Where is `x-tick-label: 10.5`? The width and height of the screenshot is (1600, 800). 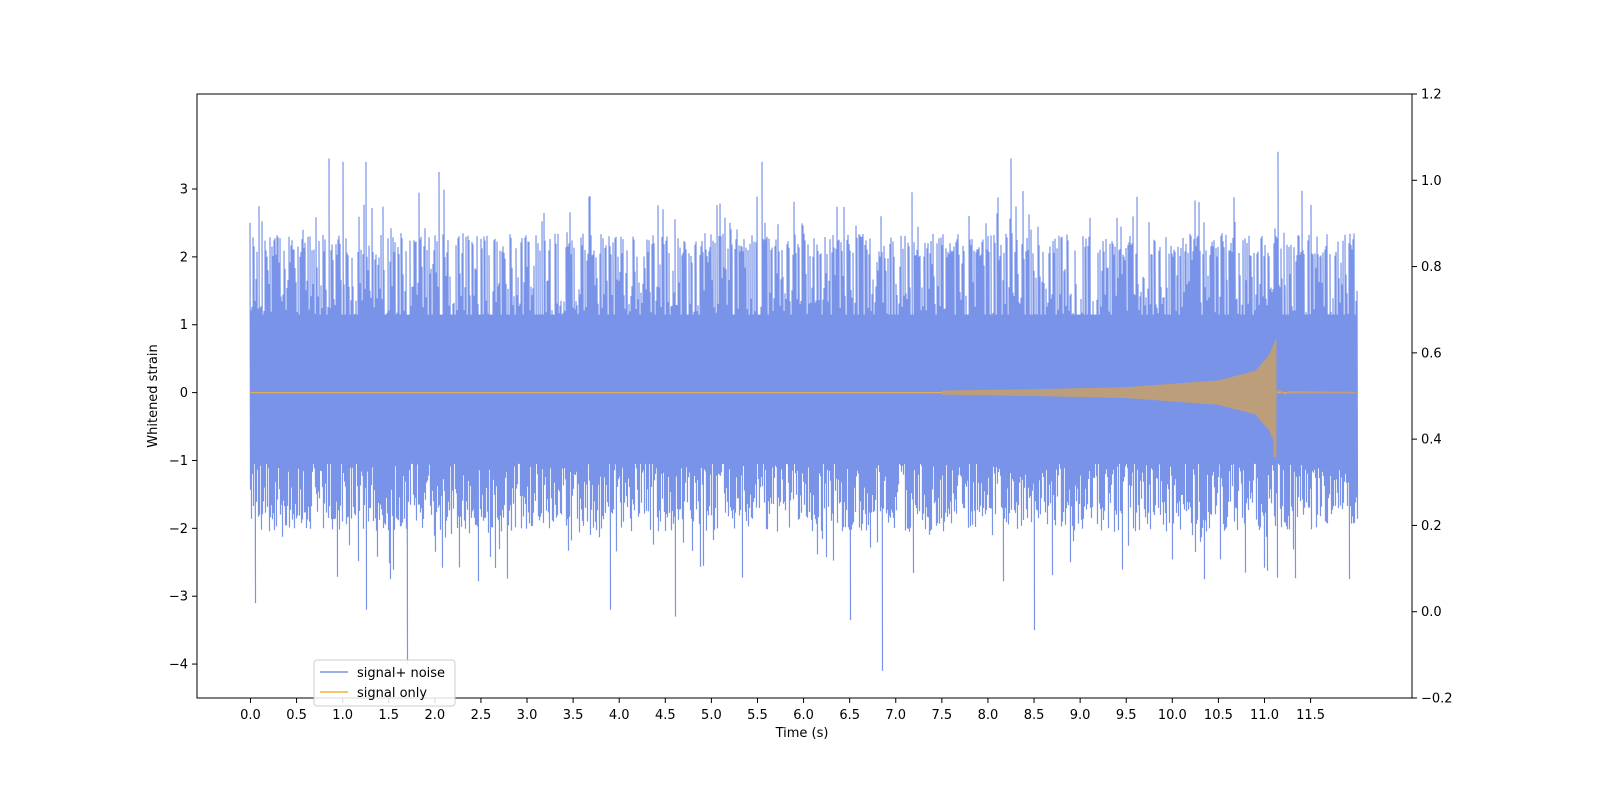
x-tick-label: 10.5 is located at coordinates (1218, 715).